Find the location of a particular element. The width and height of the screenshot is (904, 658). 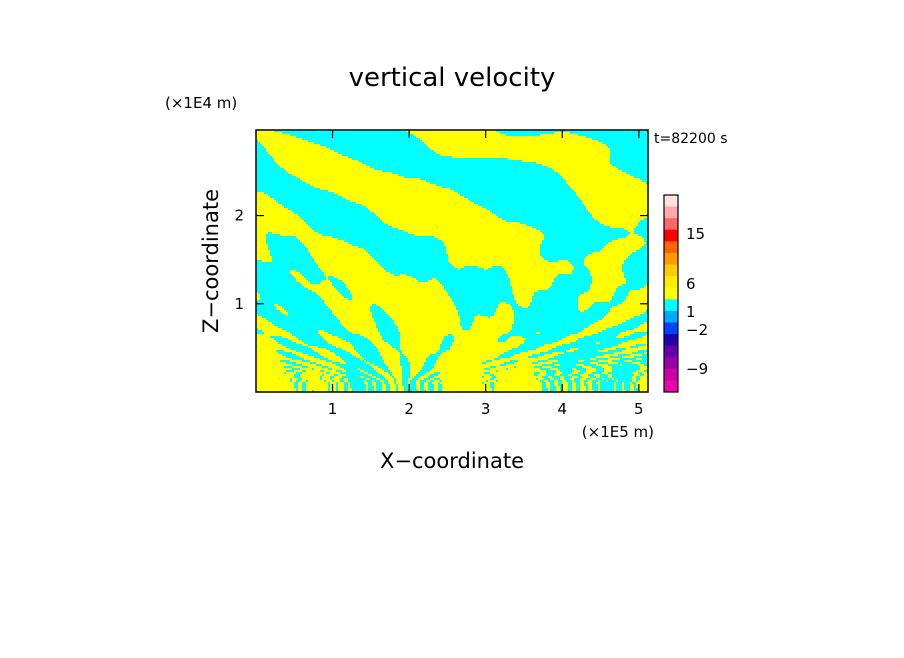

colorbar is located at coordinates (671, 293).